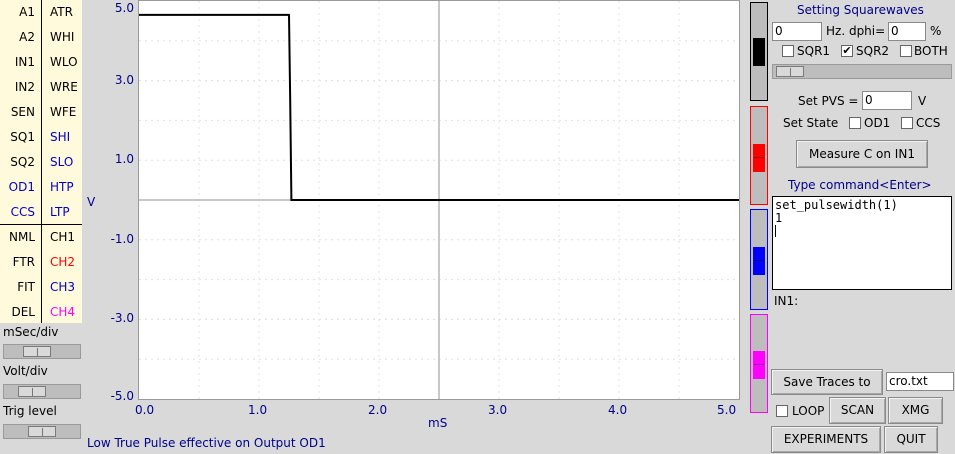 The height and width of the screenshot is (454, 955). What do you see at coordinates (22, 112) in the screenshot?
I see `channel-option-sen: SEN` at bounding box center [22, 112].